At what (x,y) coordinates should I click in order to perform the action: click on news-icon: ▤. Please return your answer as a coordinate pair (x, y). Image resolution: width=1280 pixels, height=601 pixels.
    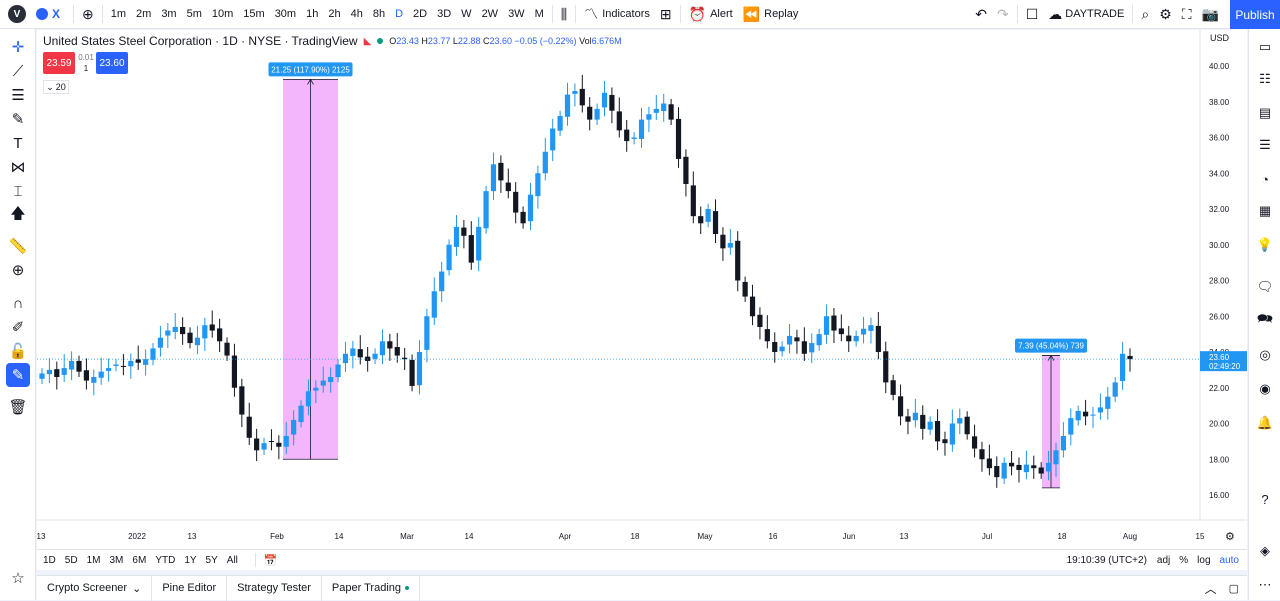
    Looking at the image, I should click on (1265, 112).